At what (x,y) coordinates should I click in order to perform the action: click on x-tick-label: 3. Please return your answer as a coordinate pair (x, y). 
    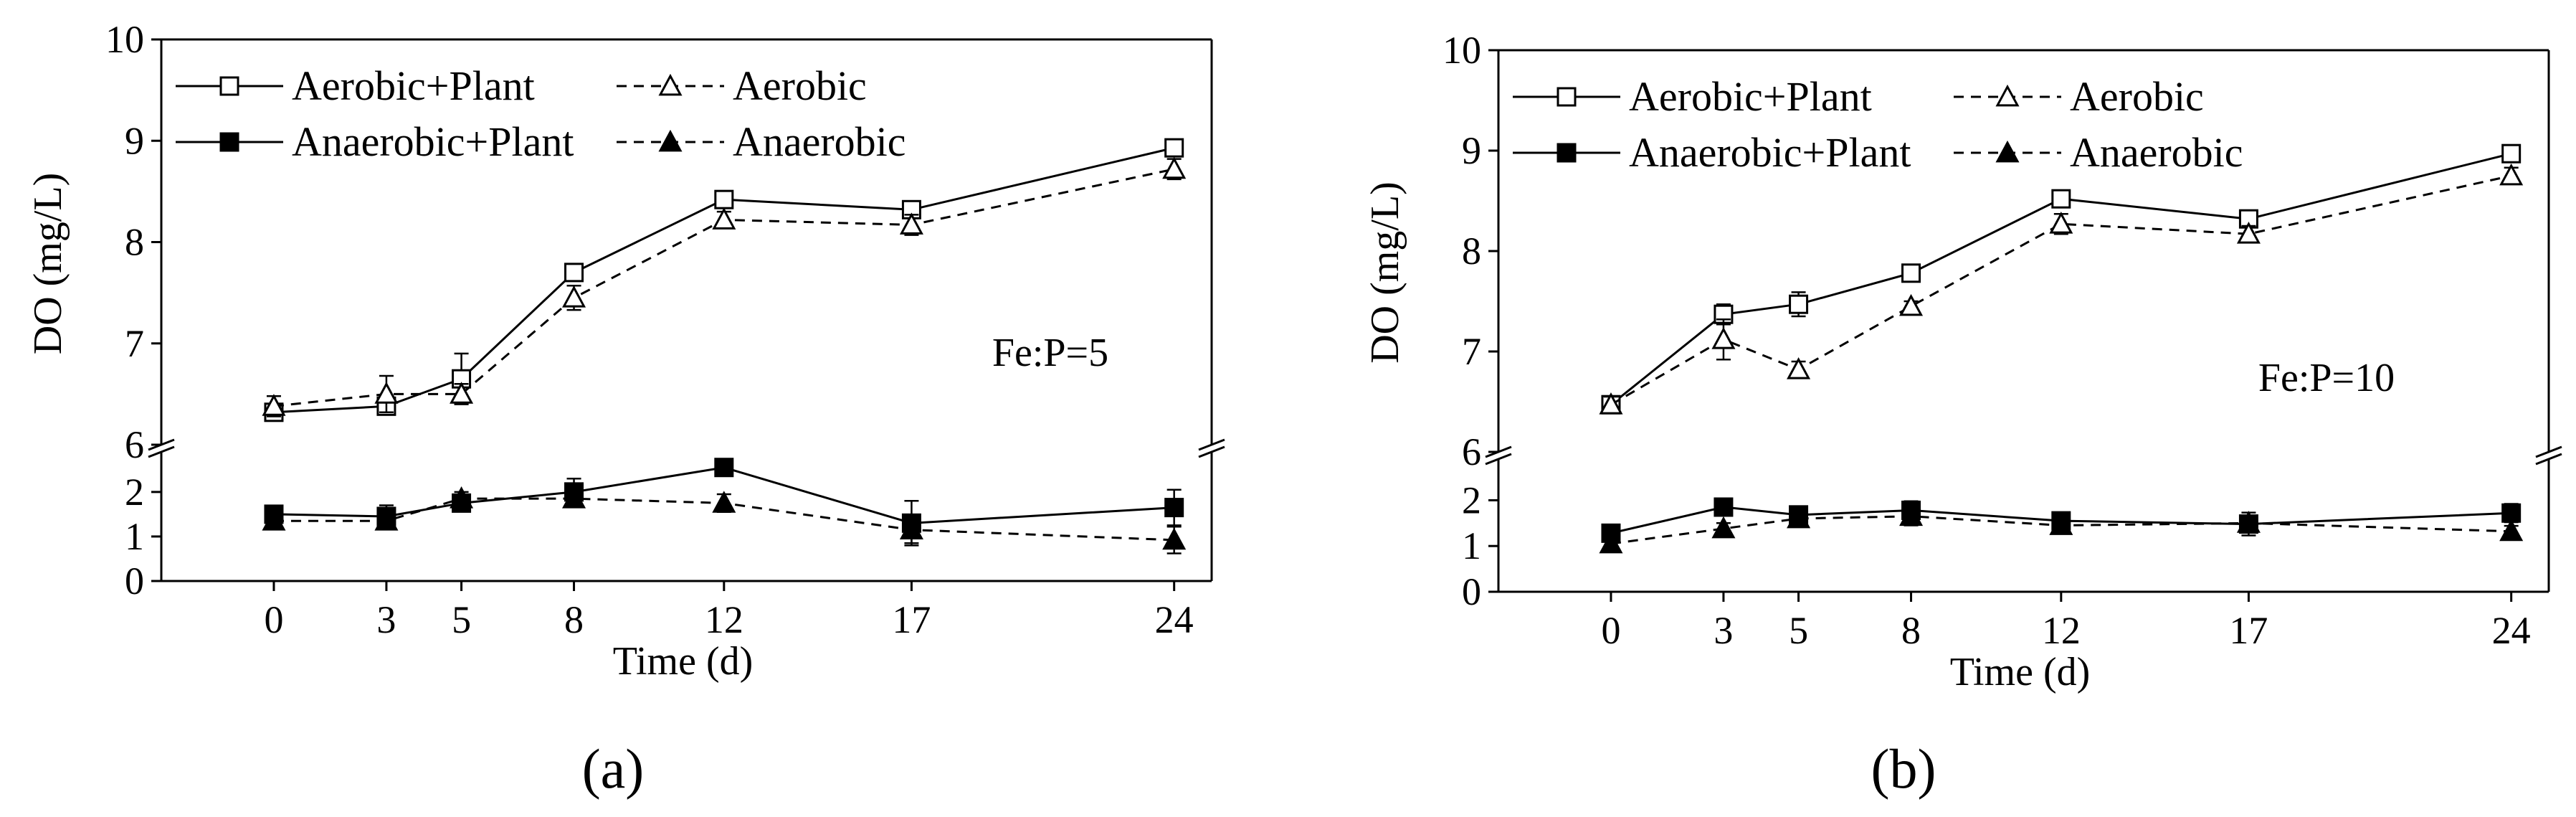
    Looking at the image, I should click on (386, 619).